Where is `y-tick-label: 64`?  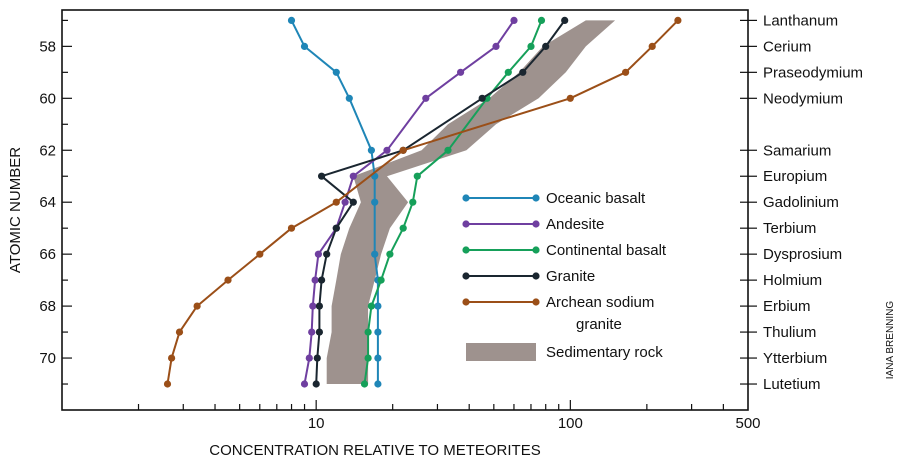
y-tick-label: 64 is located at coordinates (47, 202).